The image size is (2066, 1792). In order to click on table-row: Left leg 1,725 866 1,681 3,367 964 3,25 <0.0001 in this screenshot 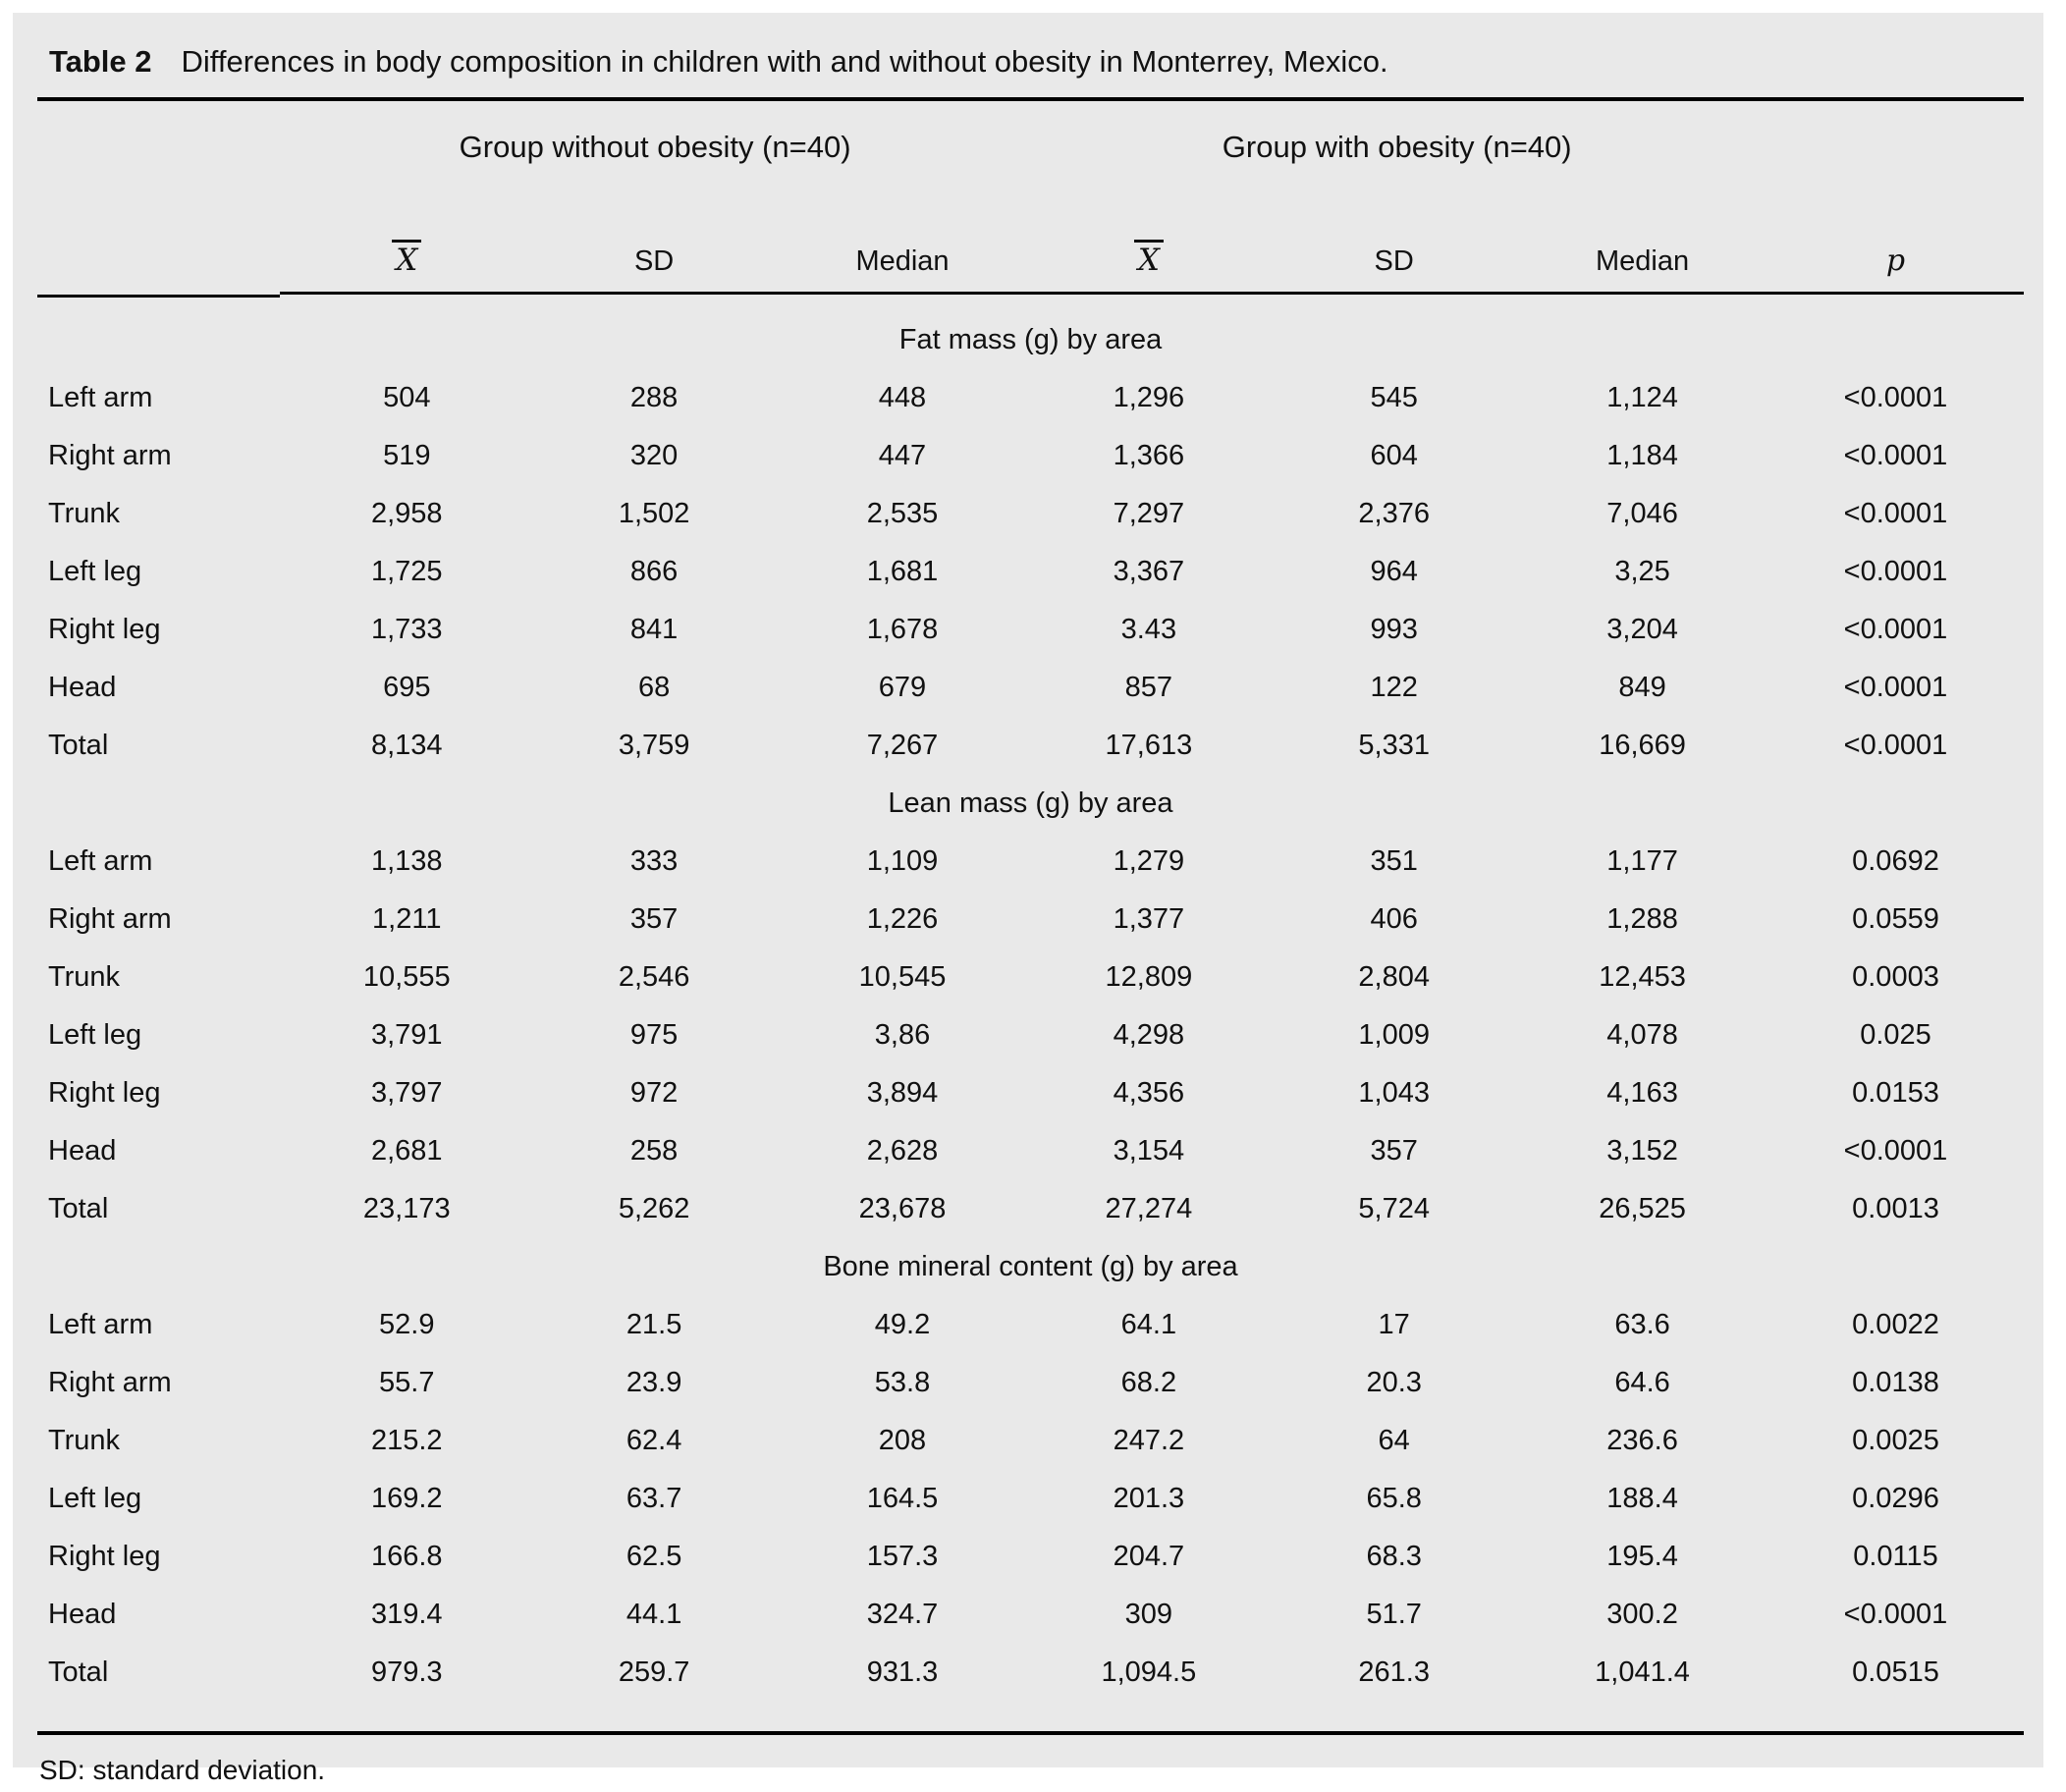, I will do `click(1031, 572)`.